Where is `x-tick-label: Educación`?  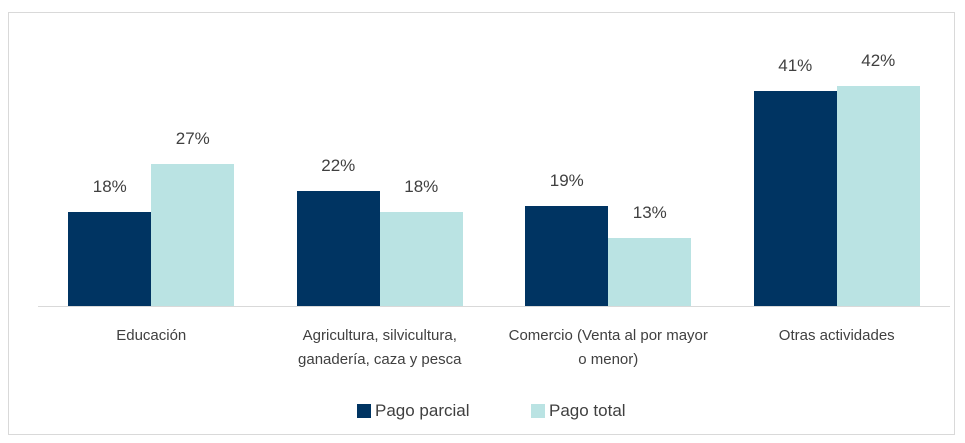
x-tick-label: Educación is located at coordinates (151, 335).